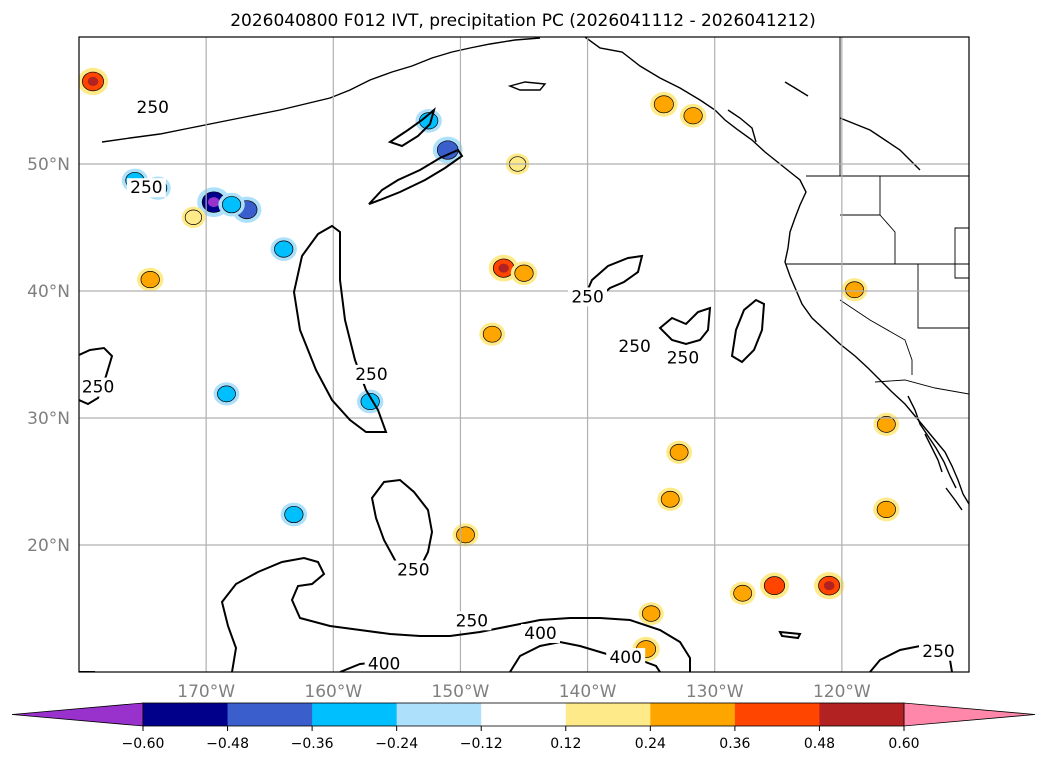 Image resolution: width=1047 pixels, height=765 pixels. I want to click on lat-tick-label: 50°N, so click(48, 165).